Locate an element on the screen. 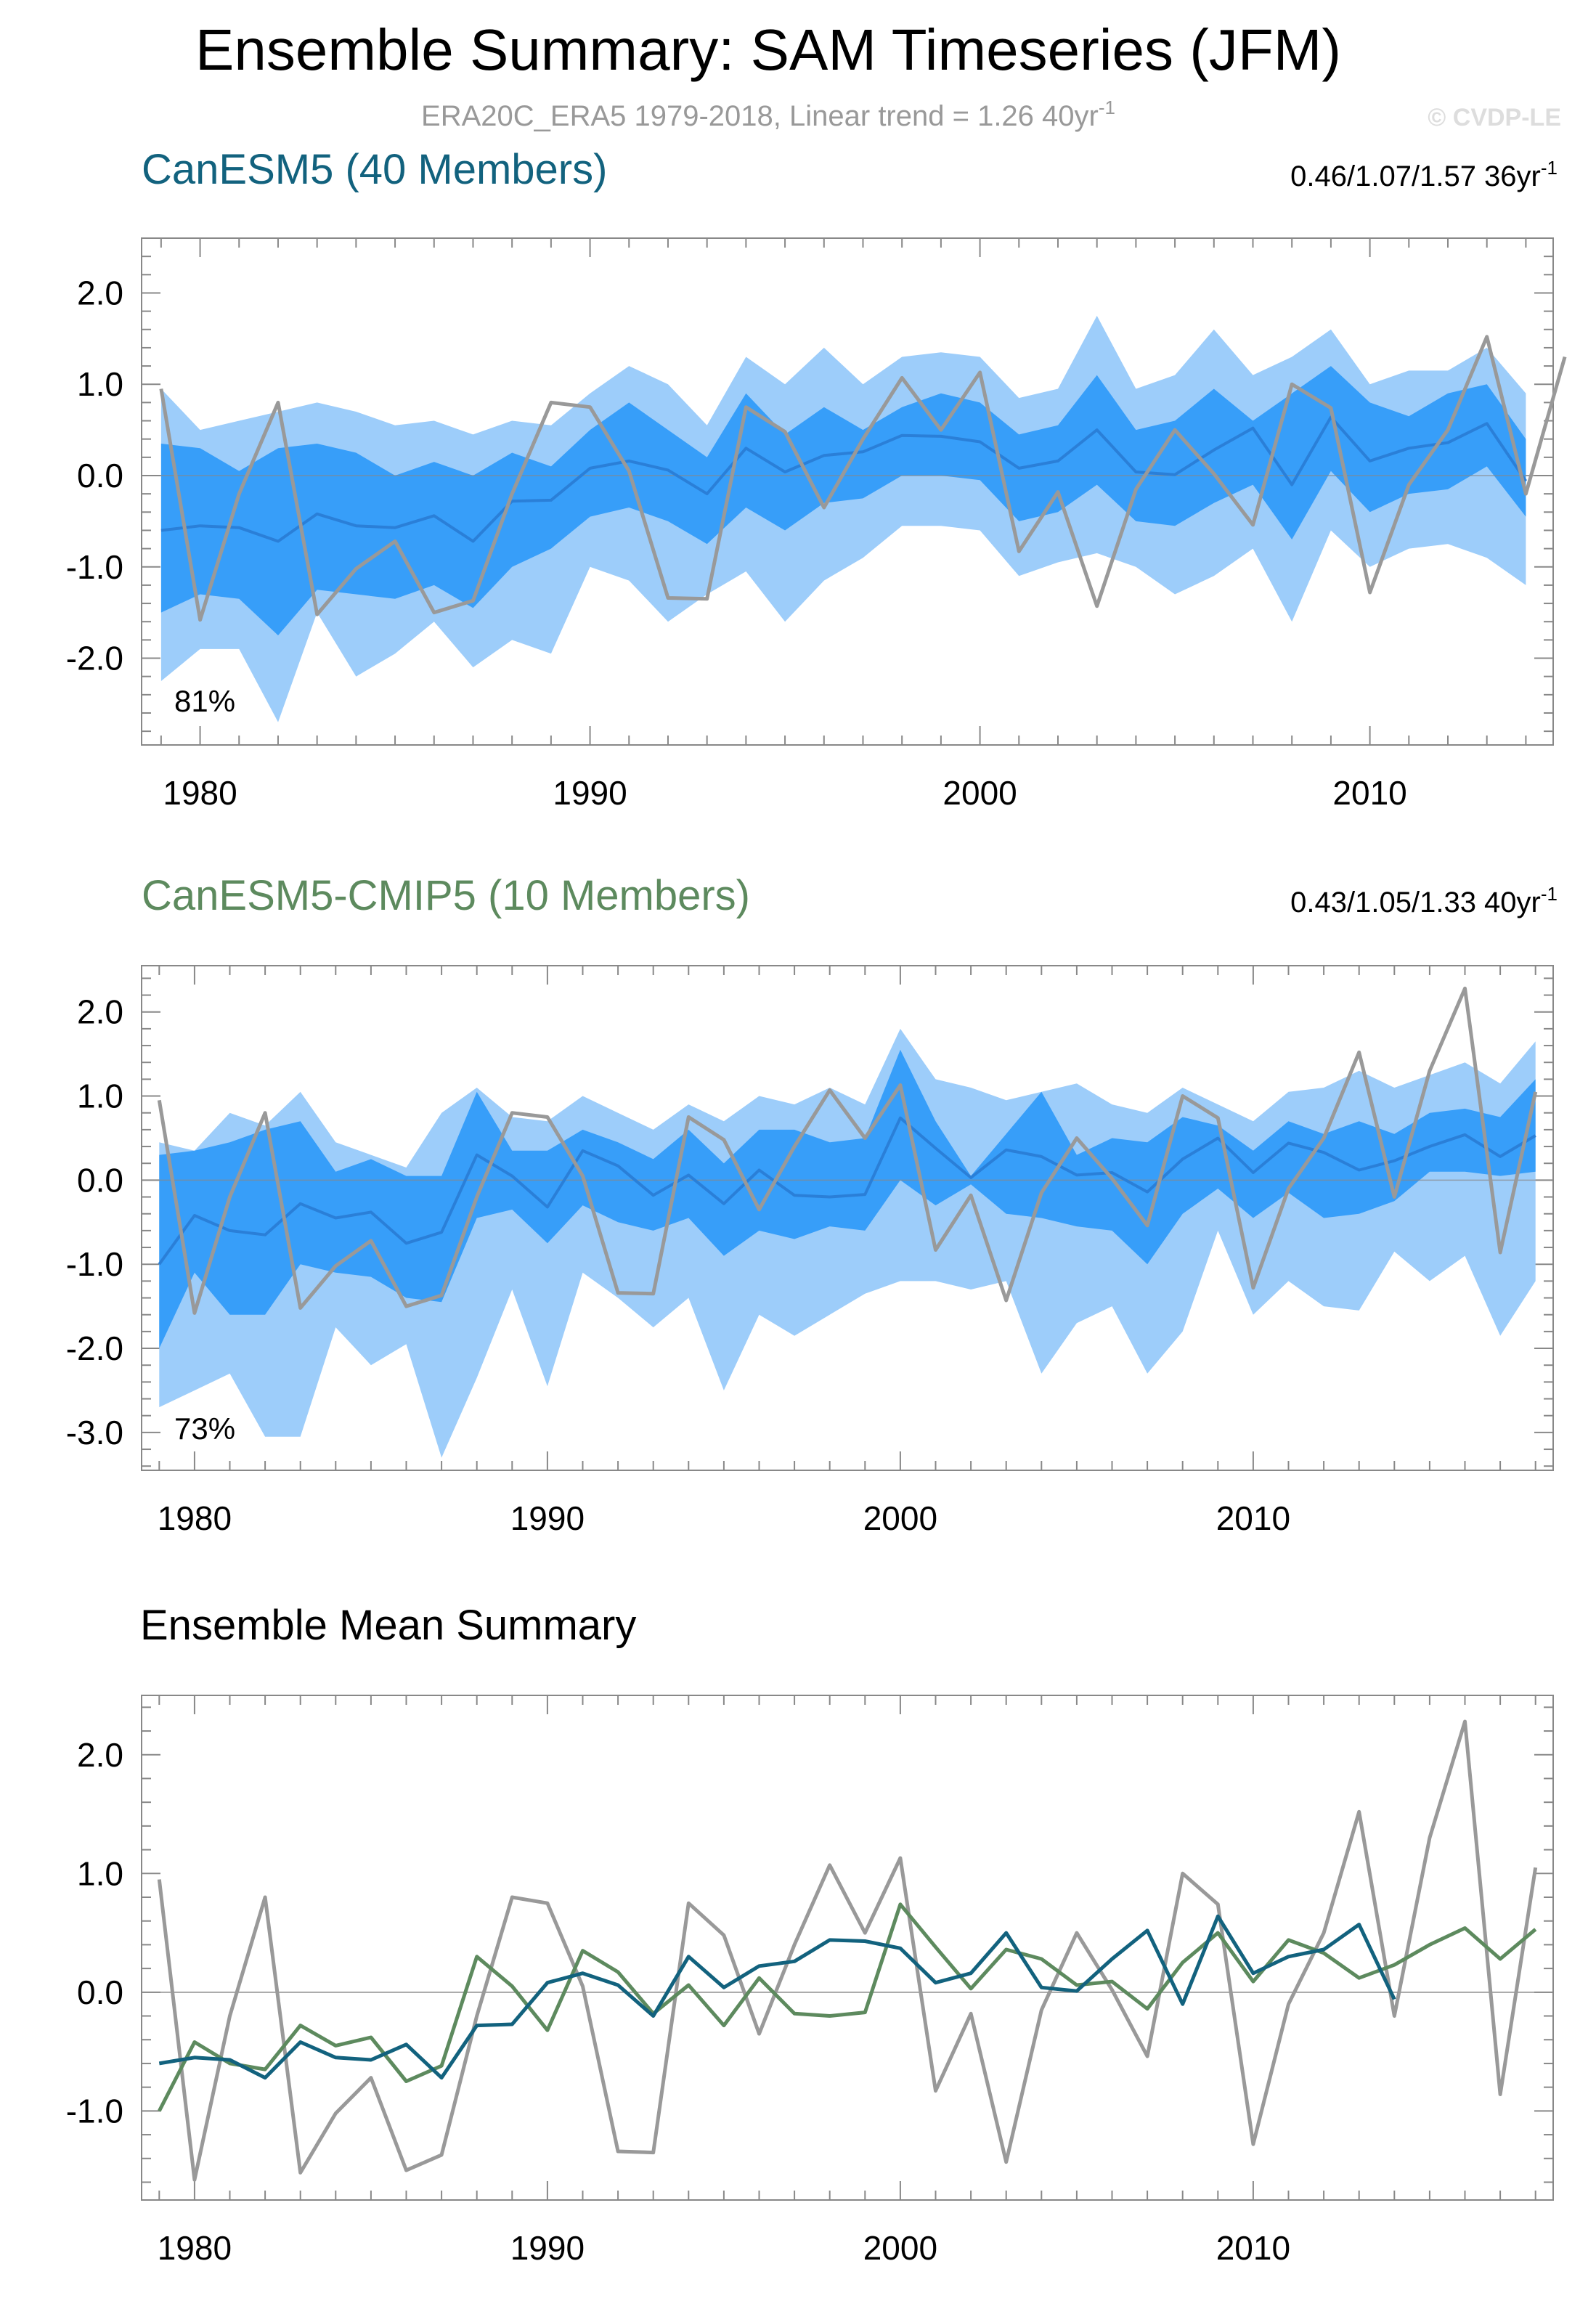  canesm5-panel-observation-line is located at coordinates (863, 479).